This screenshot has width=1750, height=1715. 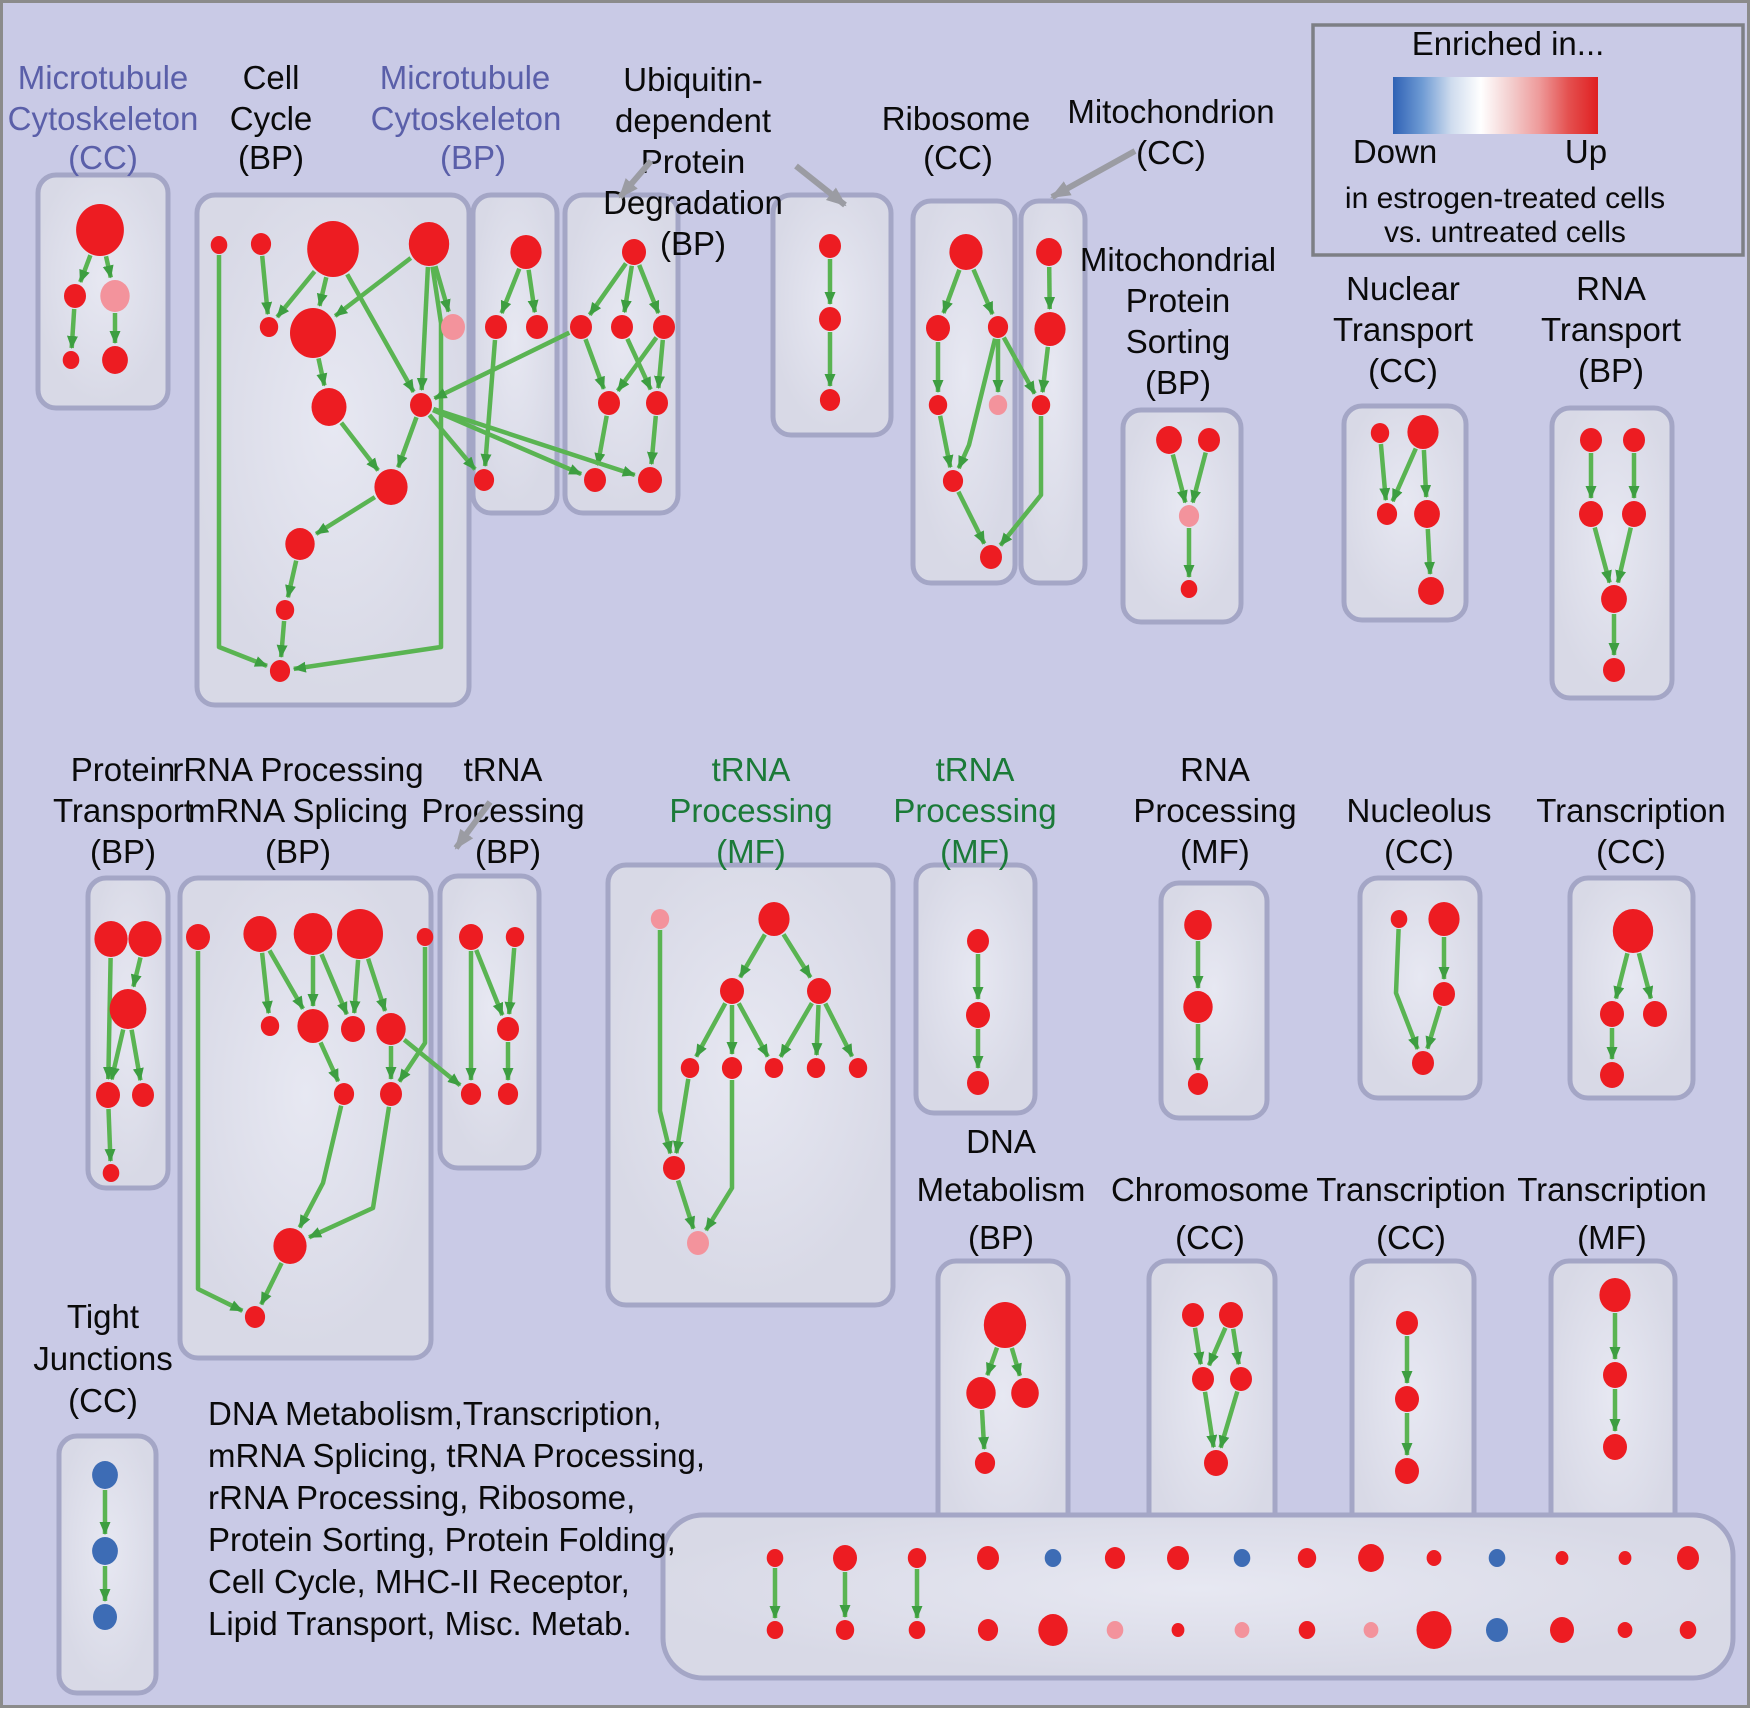 What do you see at coordinates (839, 1030) in the screenshot?
I see `edge-trna_mf_big` at bounding box center [839, 1030].